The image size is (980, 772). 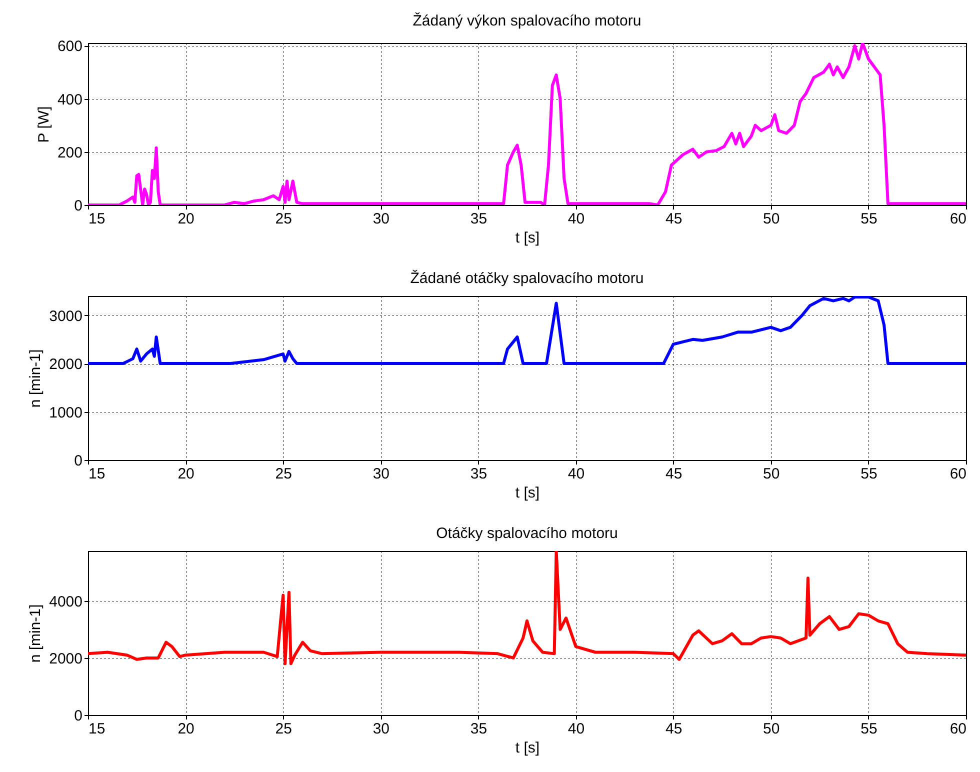 What do you see at coordinates (65, 413) in the screenshot?
I see `y-tick-label: 1000` at bounding box center [65, 413].